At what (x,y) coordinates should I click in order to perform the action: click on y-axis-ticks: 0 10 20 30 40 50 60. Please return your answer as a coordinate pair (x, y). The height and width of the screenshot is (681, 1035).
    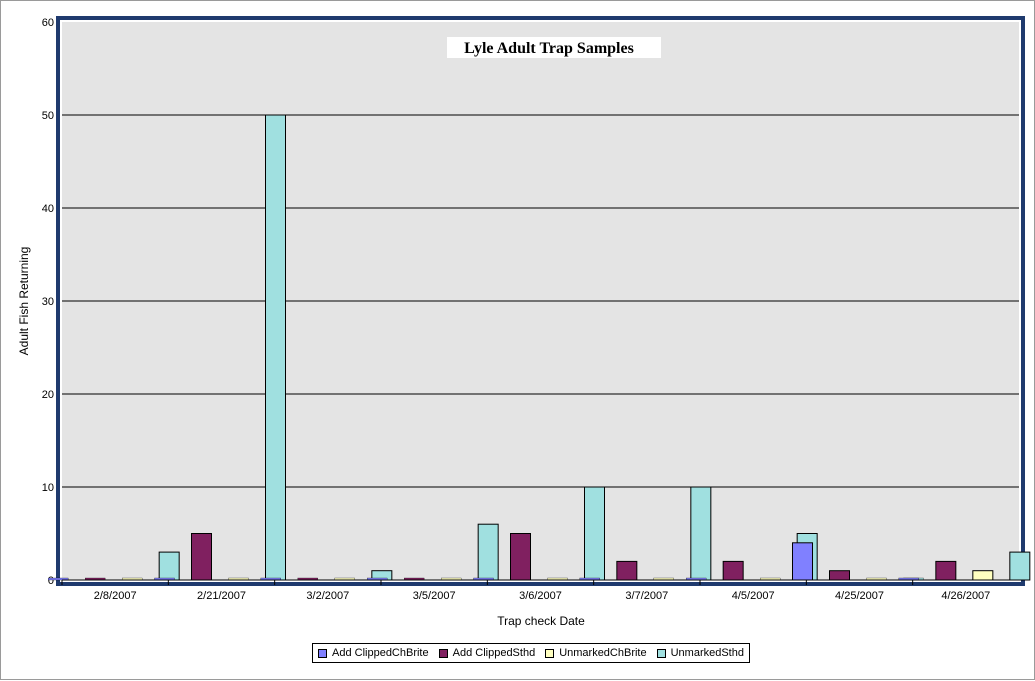
    Looking at the image, I should click on (48, 302).